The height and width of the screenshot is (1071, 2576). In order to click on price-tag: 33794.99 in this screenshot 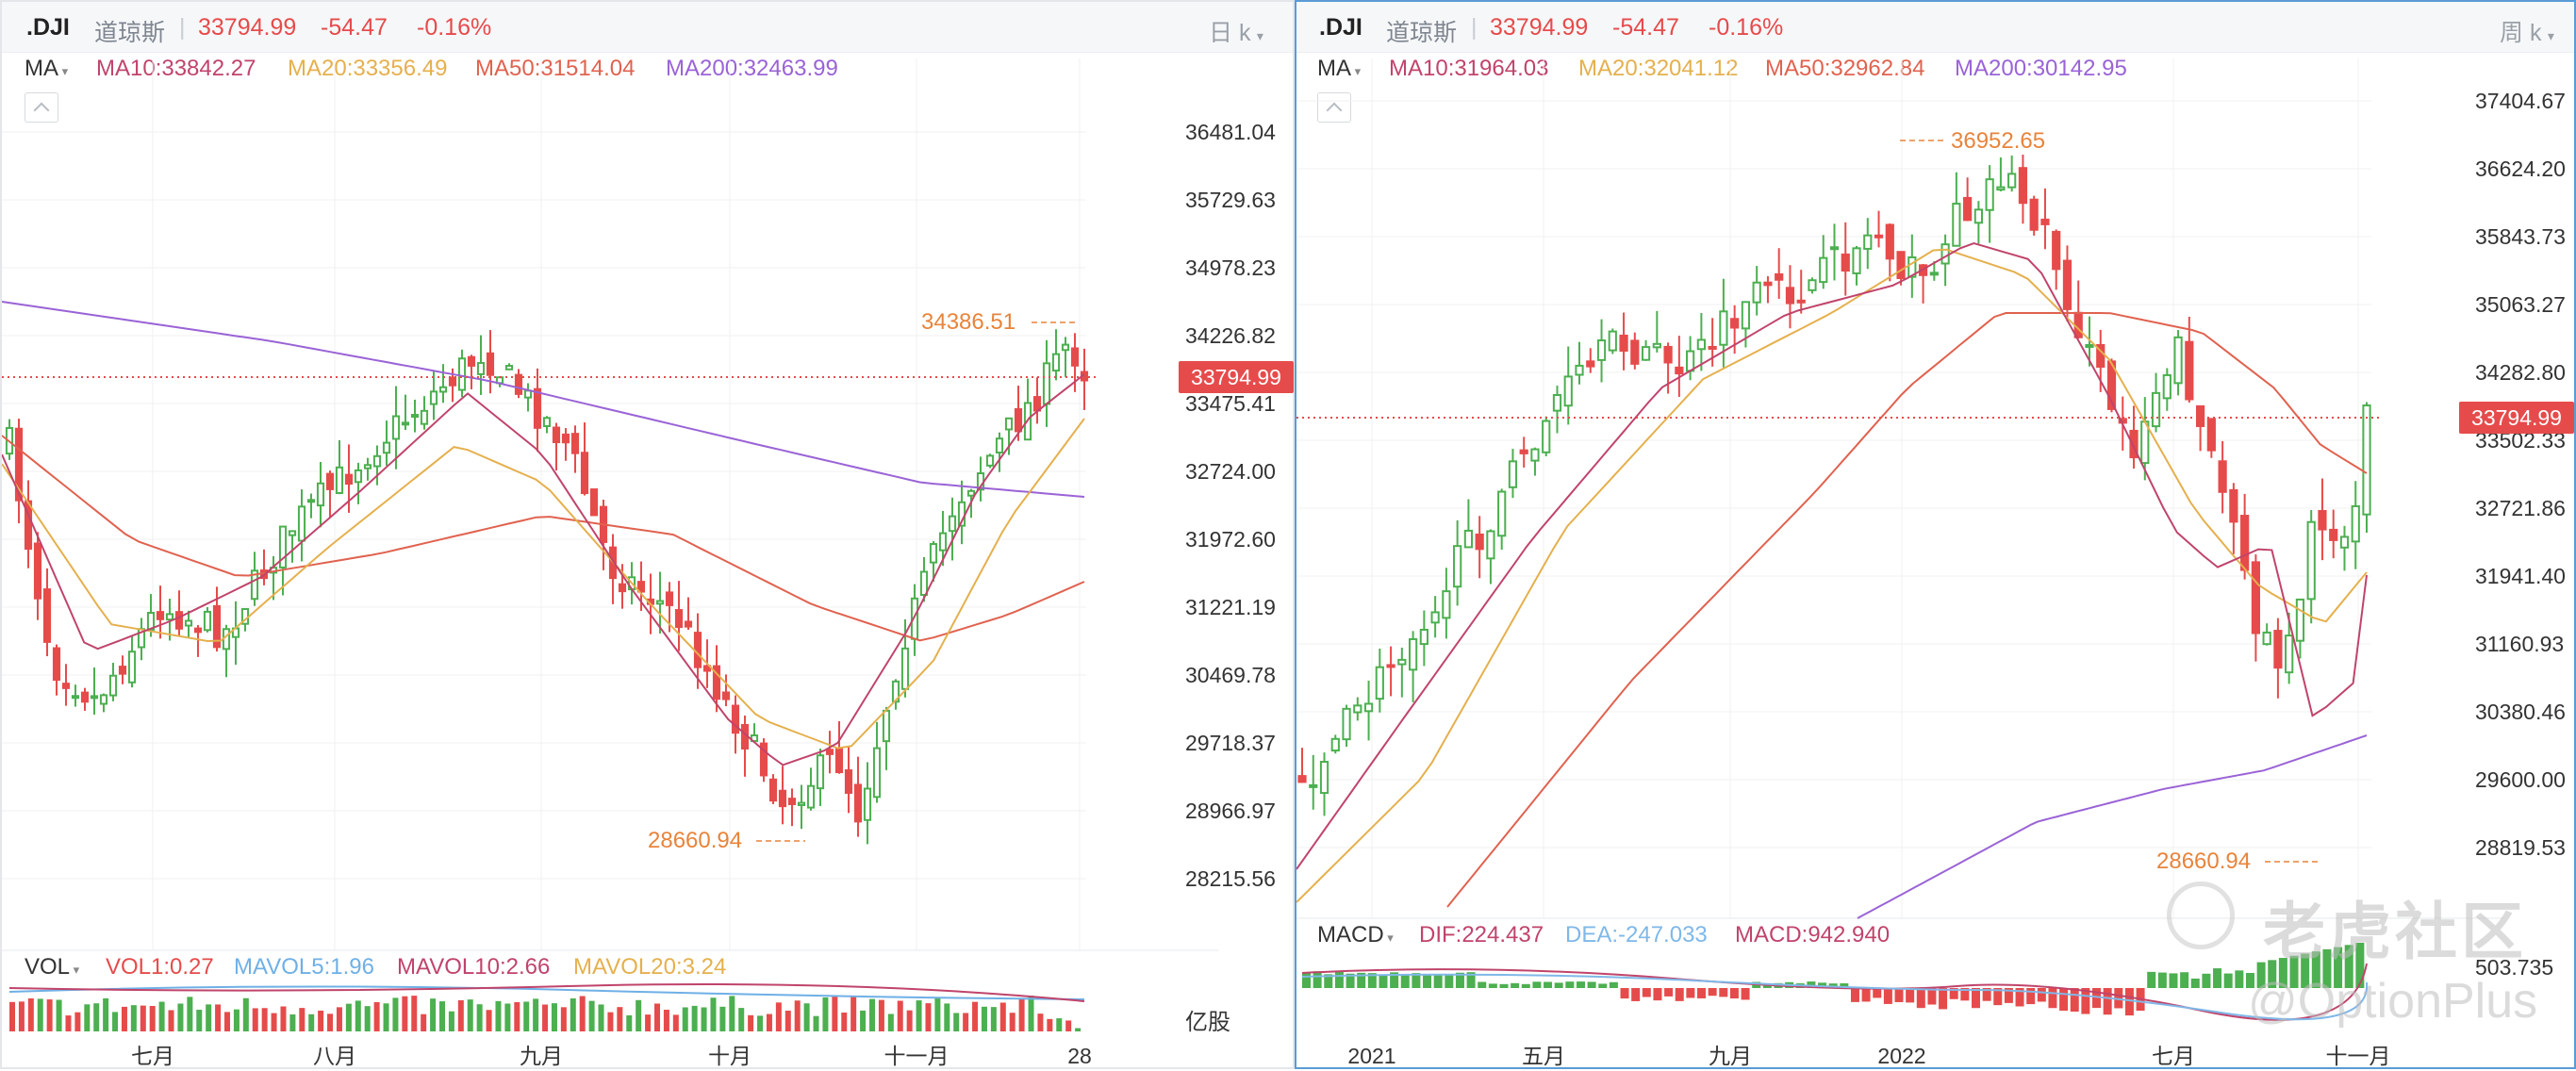, I will do `click(2516, 418)`.